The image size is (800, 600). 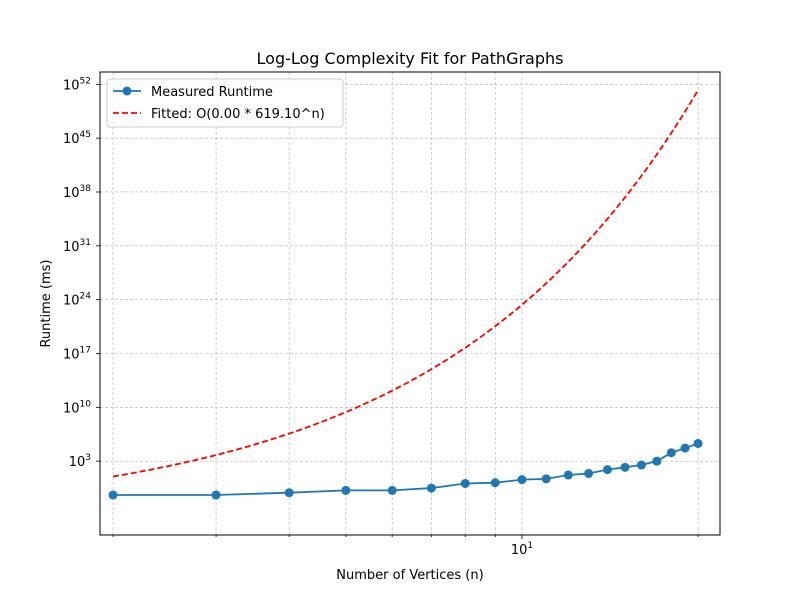 What do you see at coordinates (212, 92) in the screenshot?
I see `legend-label-measured-runtime: Measured Runtime` at bounding box center [212, 92].